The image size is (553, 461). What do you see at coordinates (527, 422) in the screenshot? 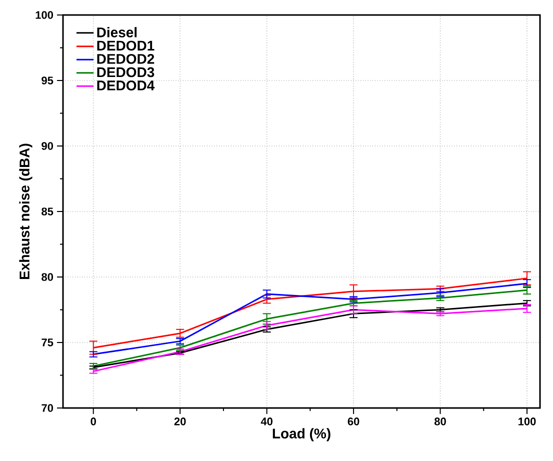
I see `x-tick-label: 100` at bounding box center [527, 422].